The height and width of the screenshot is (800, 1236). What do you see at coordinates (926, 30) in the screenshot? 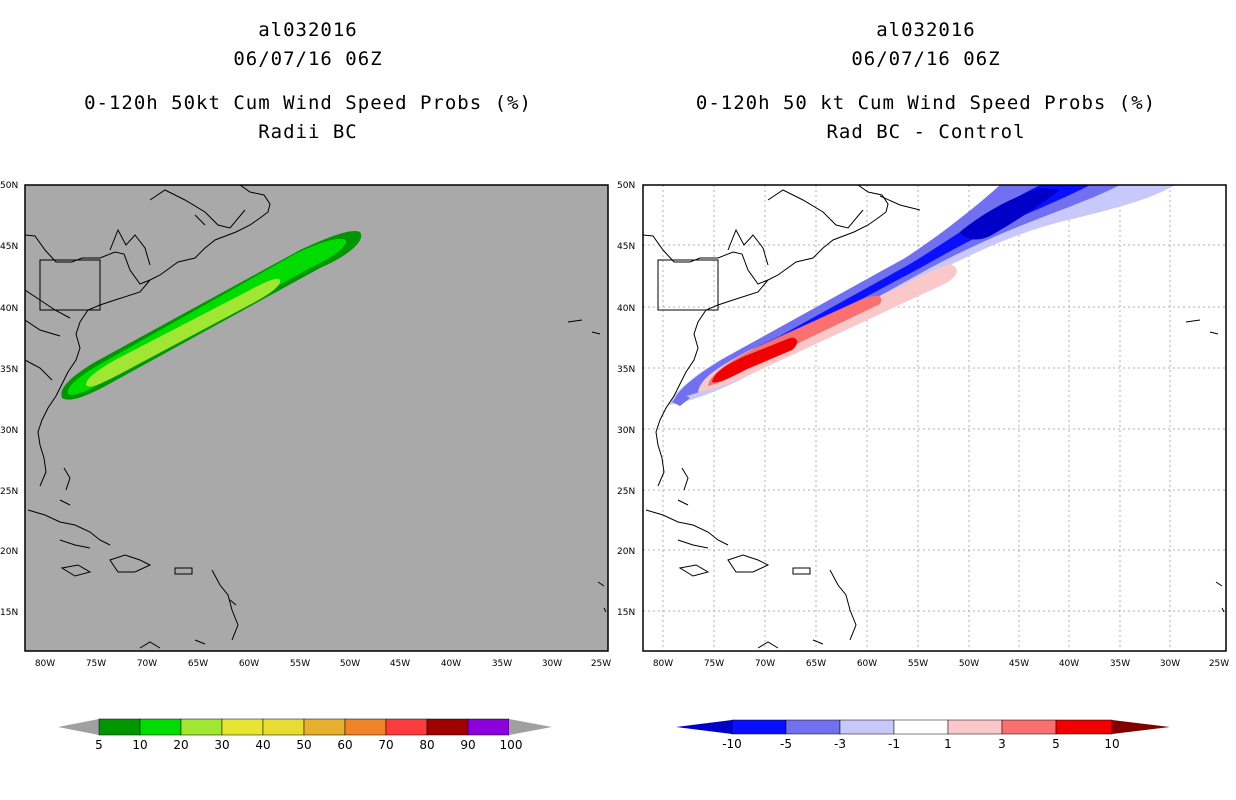
I see `right-storm-id: al032016` at bounding box center [926, 30].